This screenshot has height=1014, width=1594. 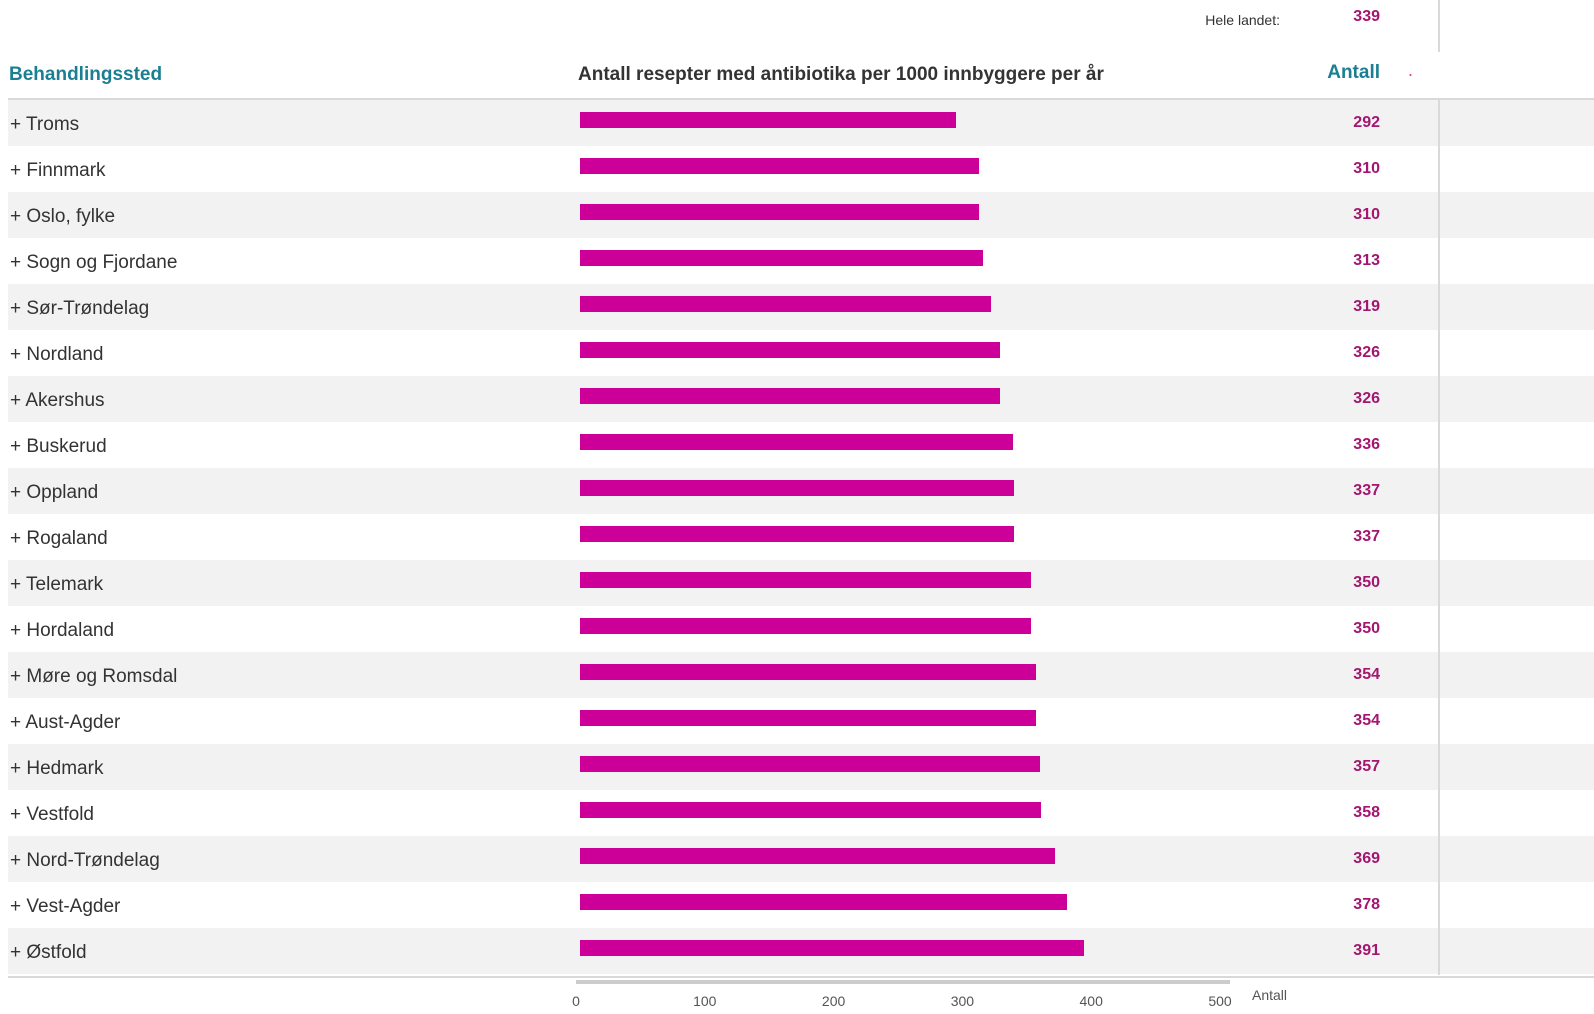 What do you see at coordinates (801, 977) in the screenshot?
I see `table-bottom-divider` at bounding box center [801, 977].